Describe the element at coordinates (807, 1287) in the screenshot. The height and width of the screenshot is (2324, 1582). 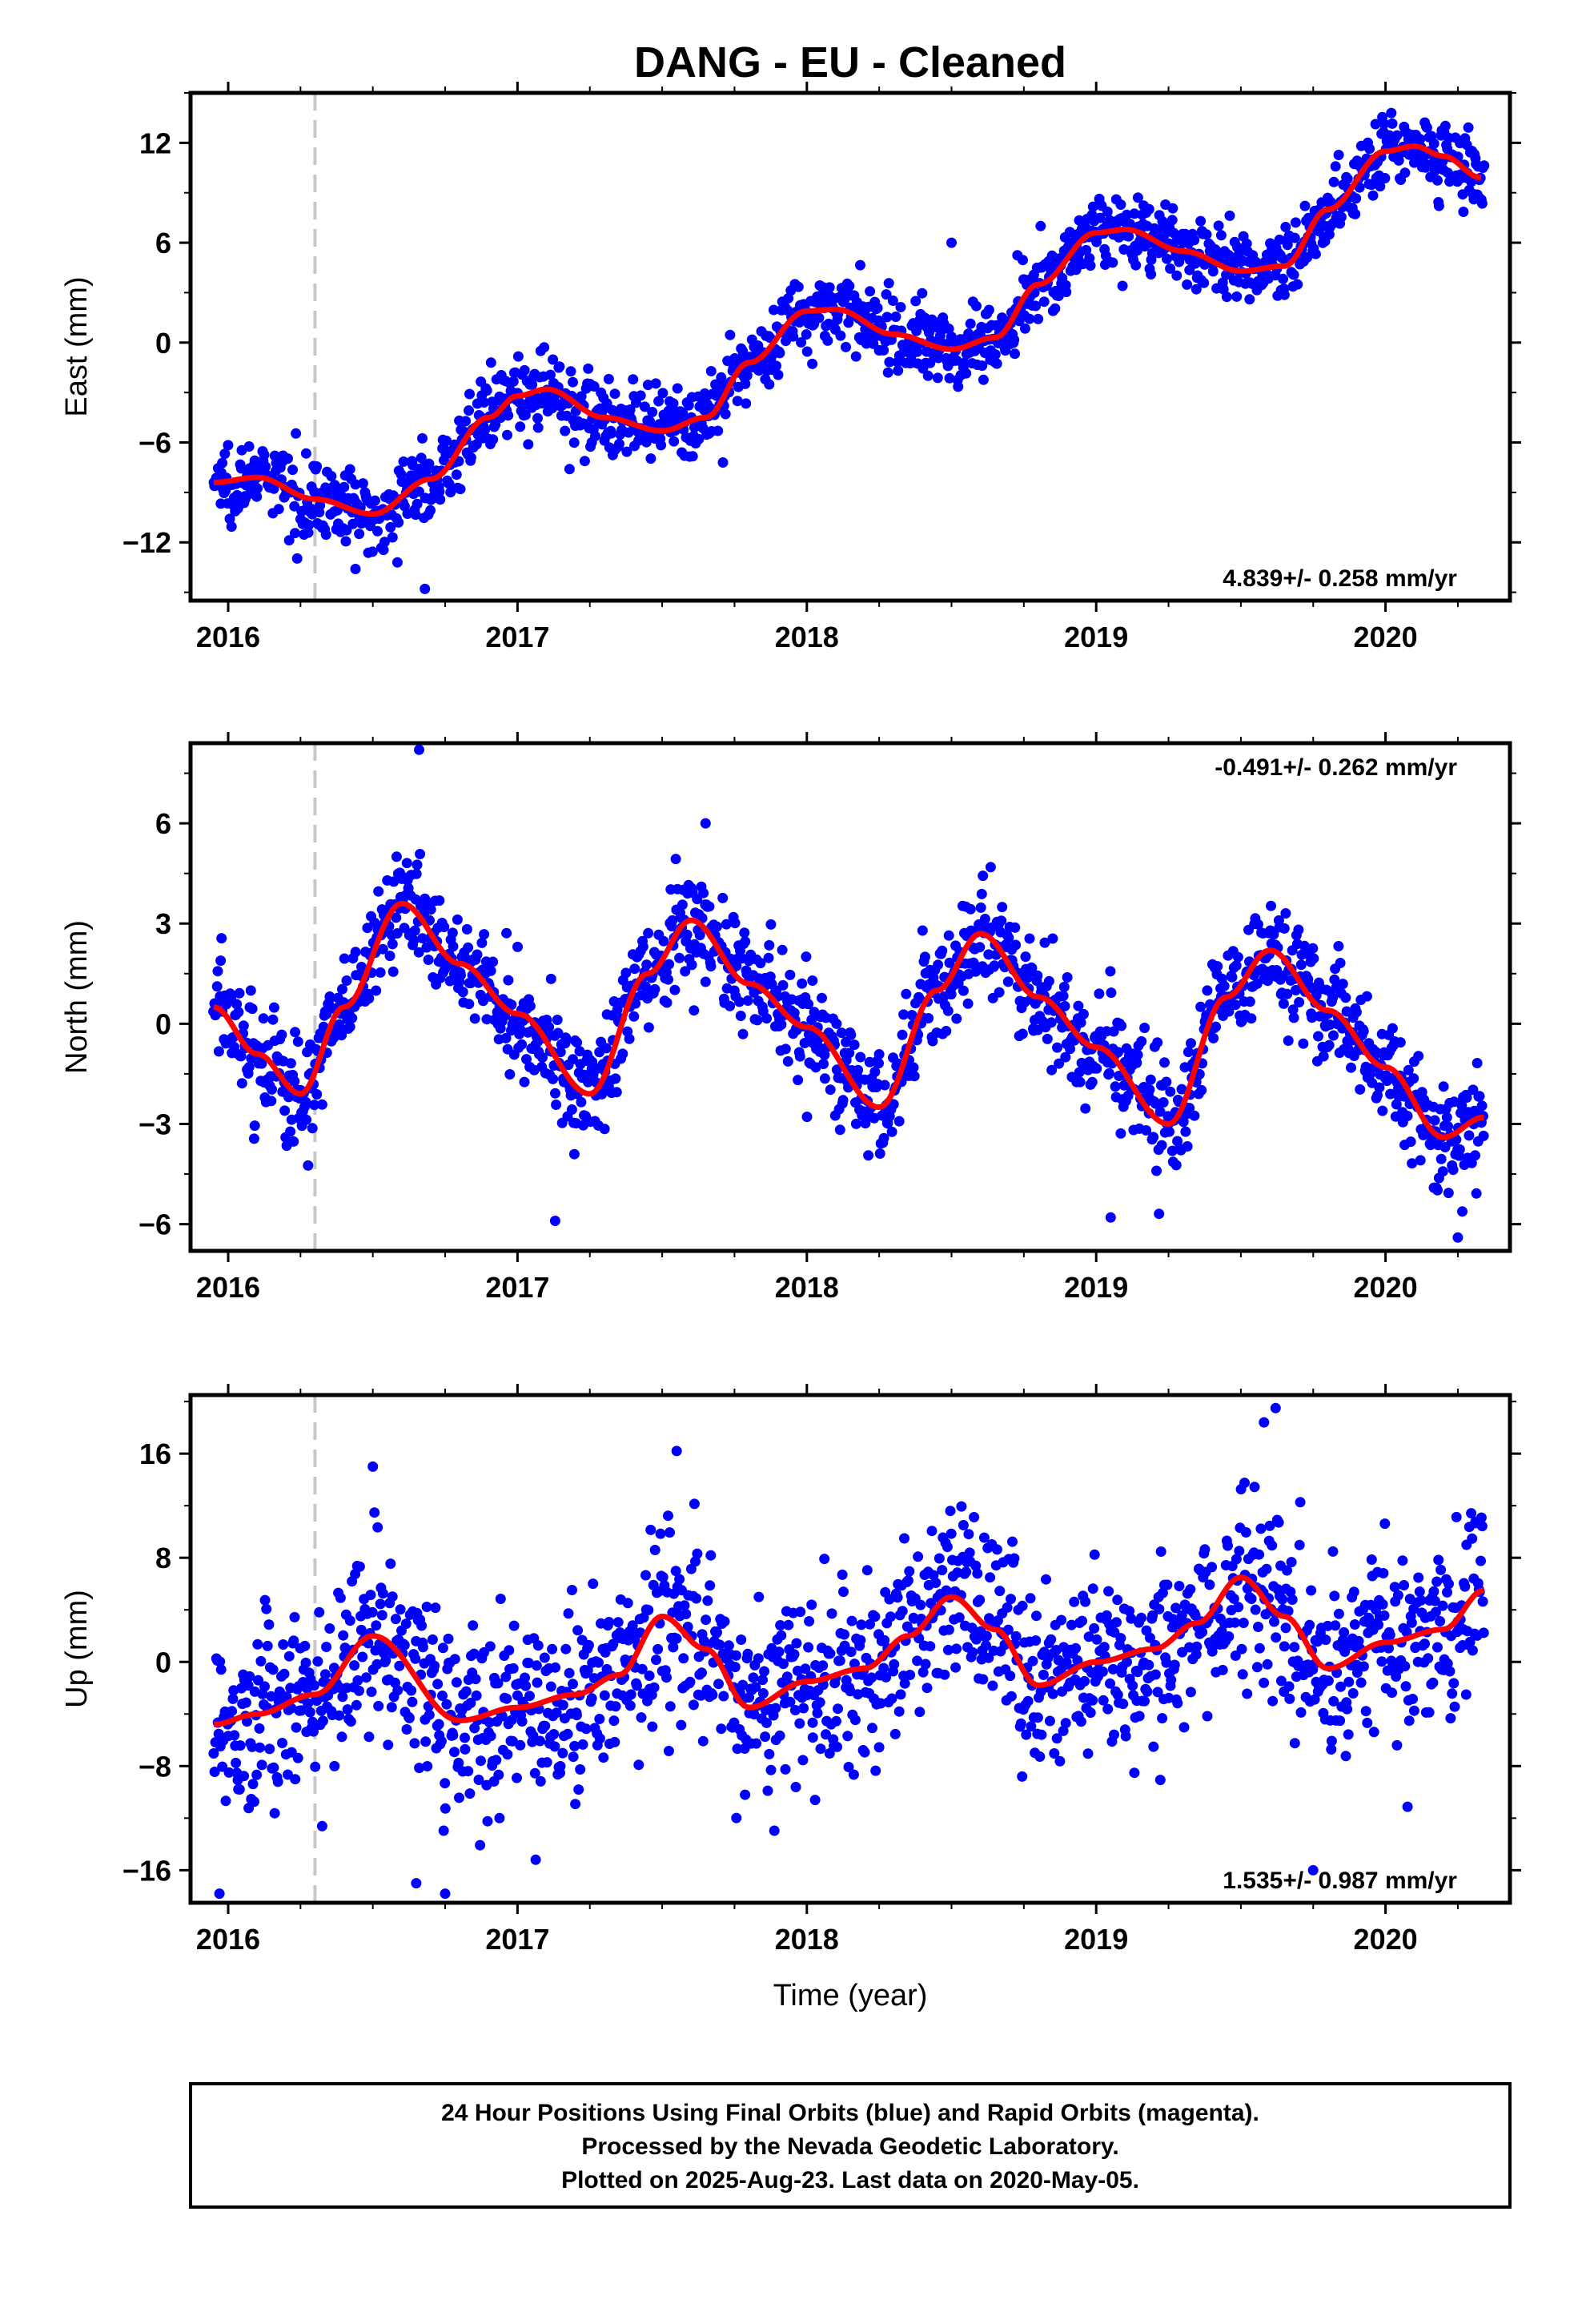
I see `x-tick-label: 2018` at that location.